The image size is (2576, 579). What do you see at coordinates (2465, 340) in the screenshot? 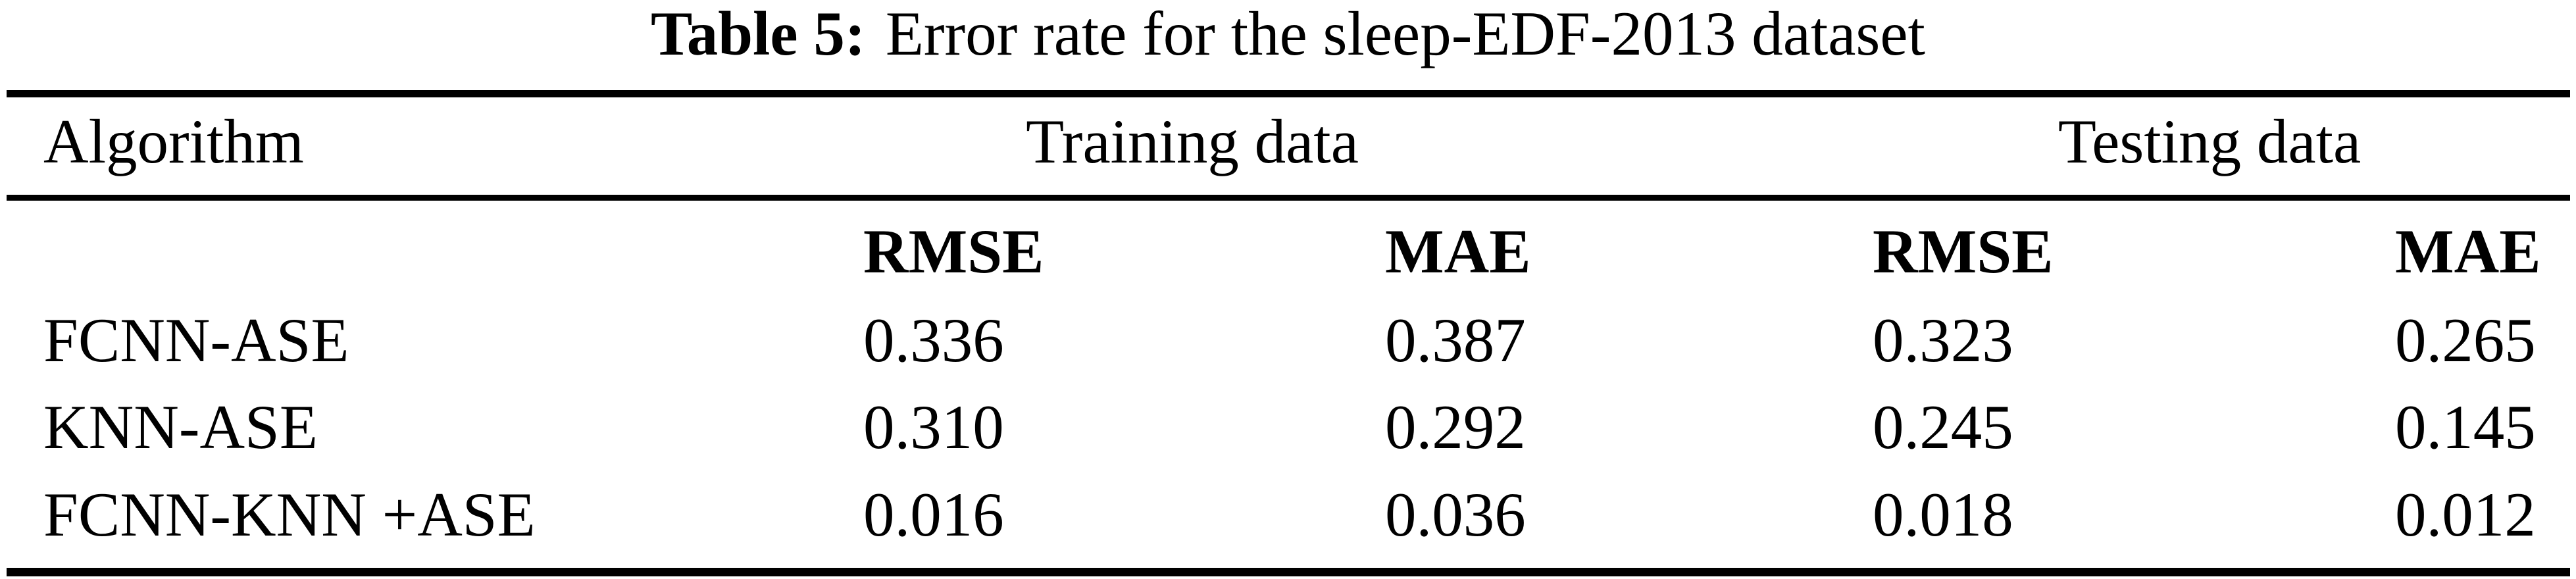
I see `cell-testing-mae-0: 0.265` at bounding box center [2465, 340].